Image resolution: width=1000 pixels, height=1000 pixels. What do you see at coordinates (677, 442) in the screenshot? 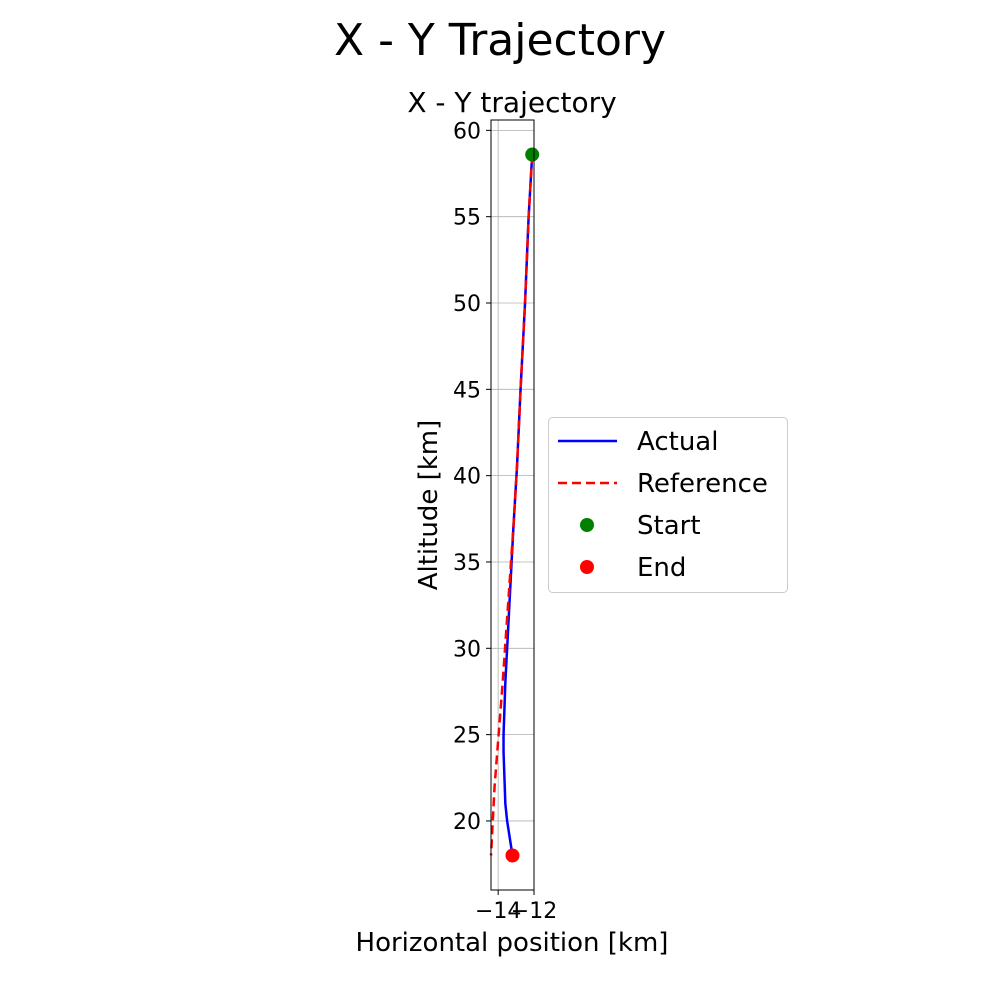
I see `legend-label-actual: Actual` at bounding box center [677, 442].